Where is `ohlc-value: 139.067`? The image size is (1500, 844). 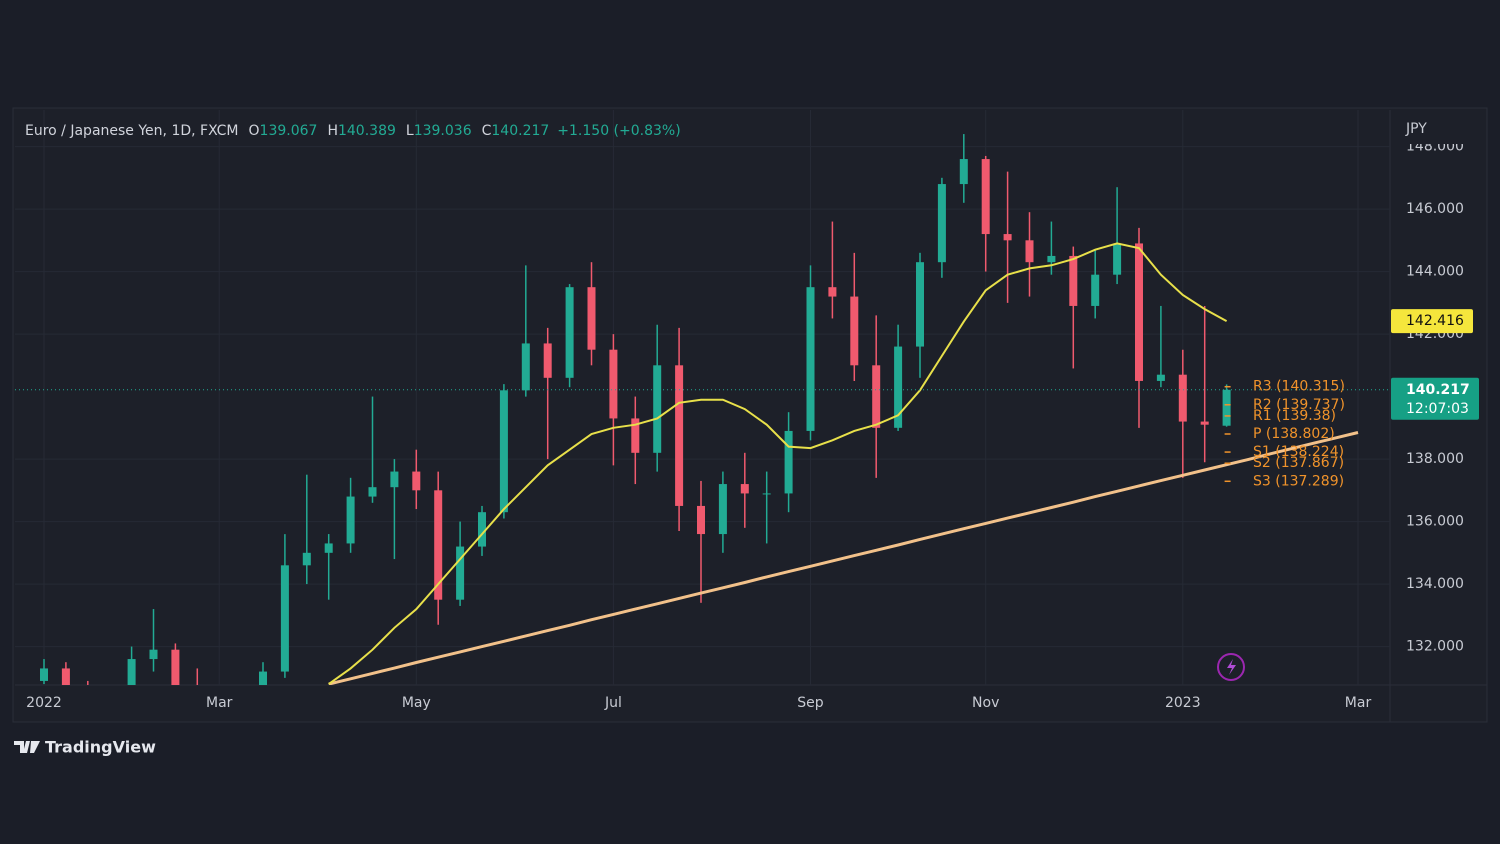 ohlc-value: 139.067 is located at coordinates (289, 131).